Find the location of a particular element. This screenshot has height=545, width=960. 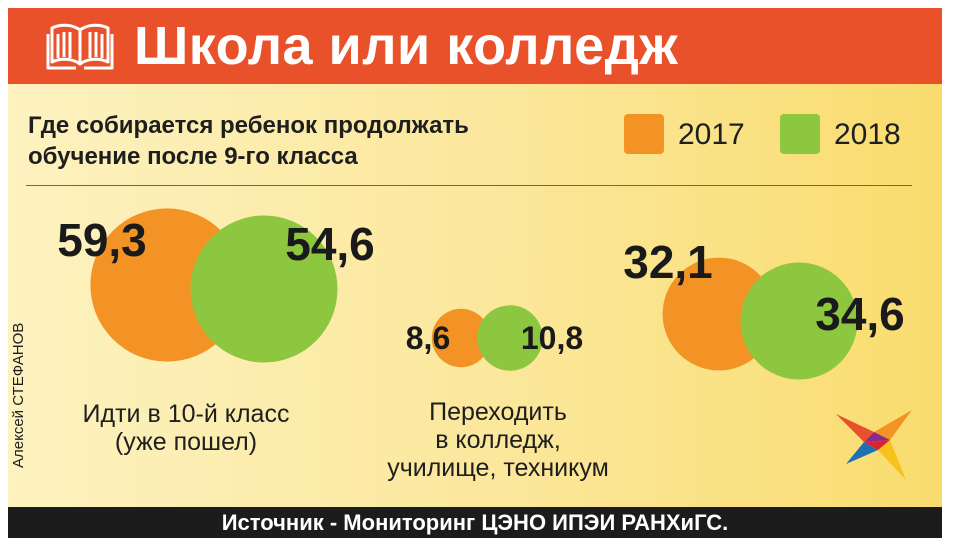

category-label-line: училище, техникум is located at coordinates (498, 468).